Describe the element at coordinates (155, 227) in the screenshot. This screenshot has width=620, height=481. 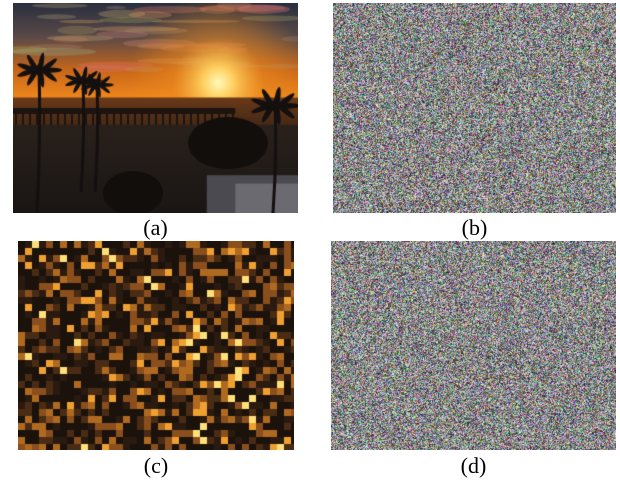
I see `caption-a: (a)` at that location.